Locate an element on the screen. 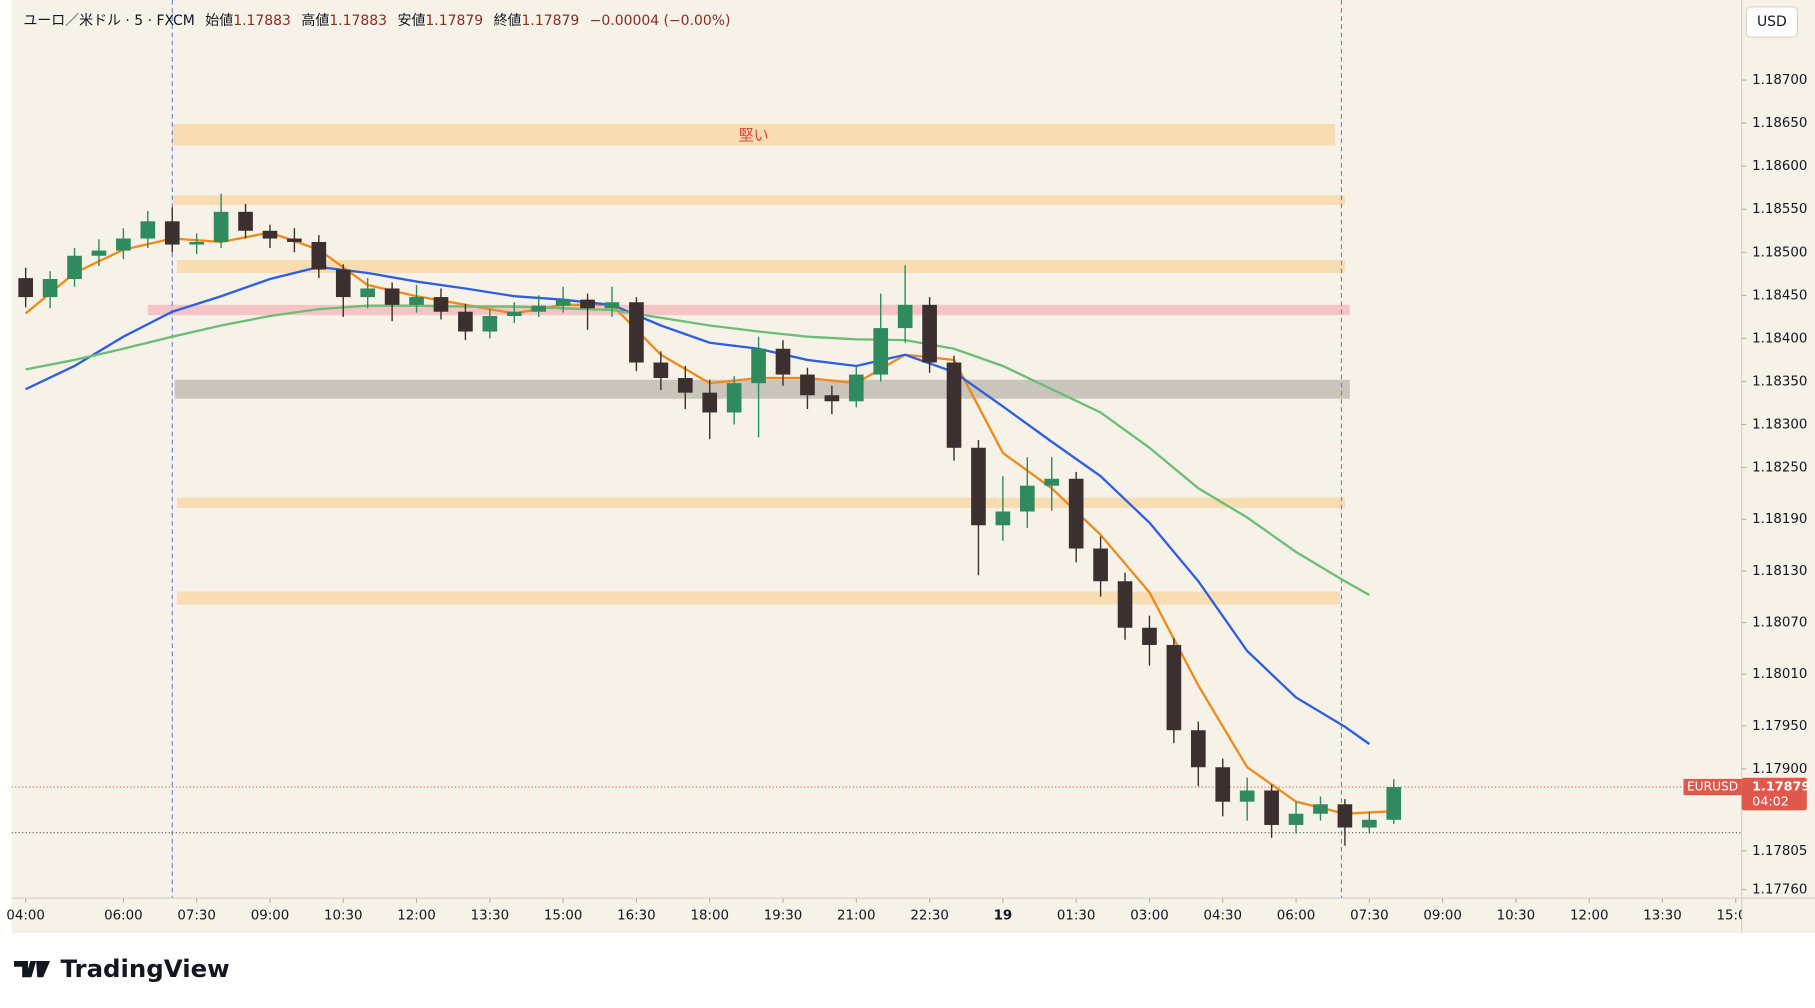  zone-label: 堅い is located at coordinates (754, 135).